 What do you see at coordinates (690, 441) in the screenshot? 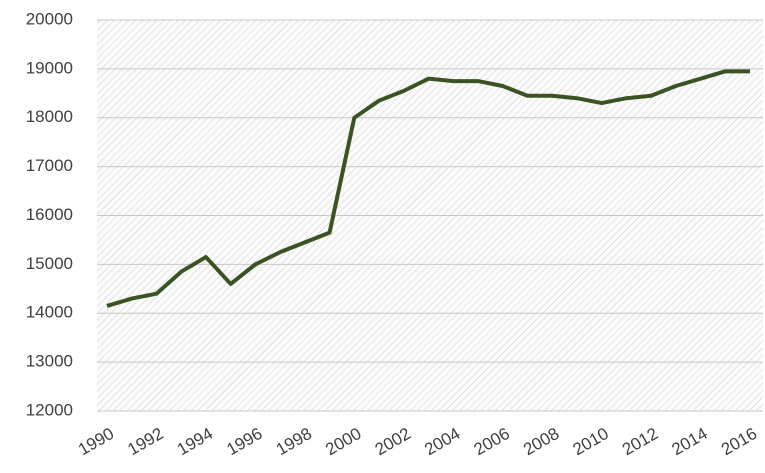
I see `x-tick-label: 2014` at bounding box center [690, 441].